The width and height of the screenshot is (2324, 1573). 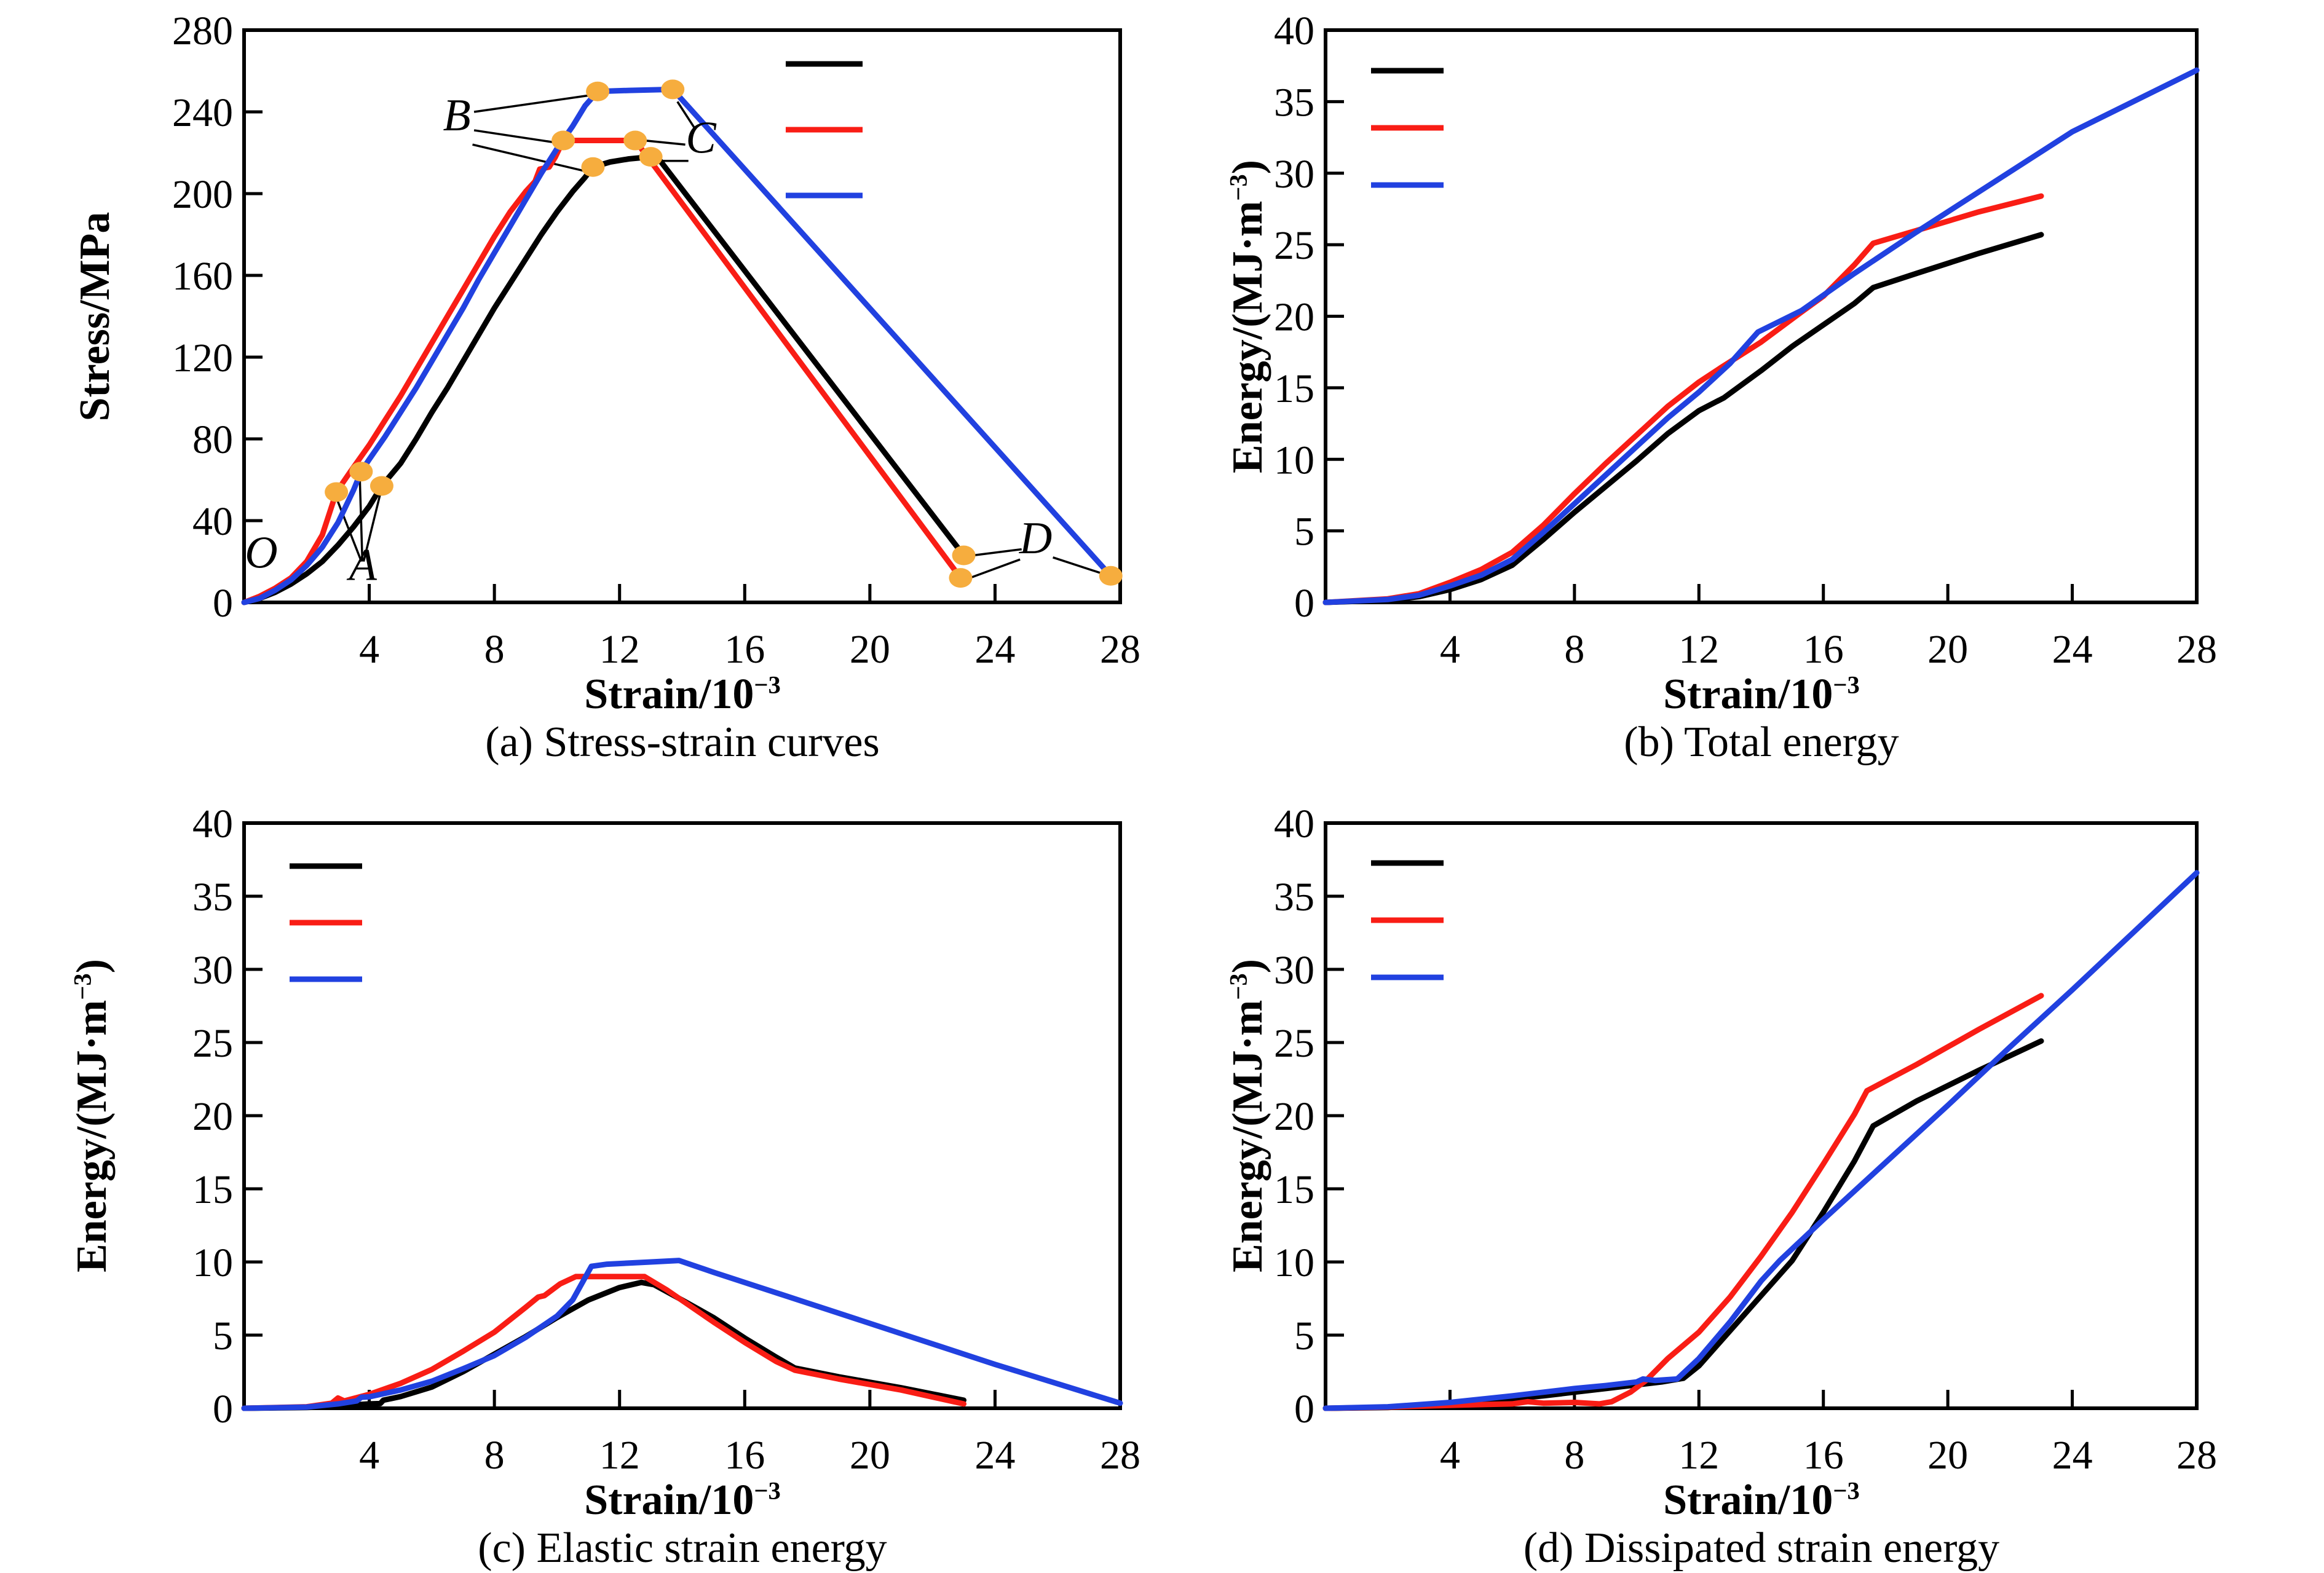 I want to click on annotation-label-A: A, so click(x=361, y=565).